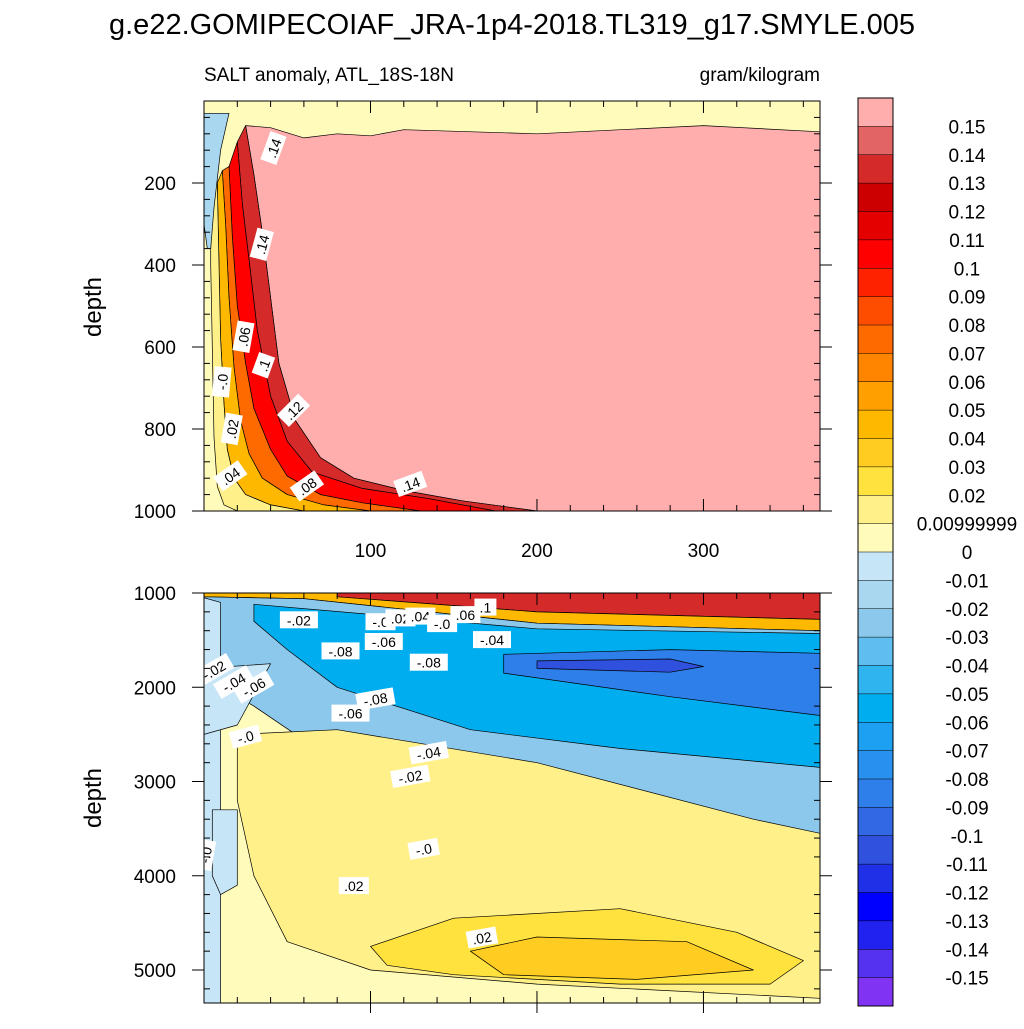 This screenshot has width=1024, height=1029. Describe the element at coordinates (967, 241) in the screenshot. I see `colorbar-label: 0.11` at that location.